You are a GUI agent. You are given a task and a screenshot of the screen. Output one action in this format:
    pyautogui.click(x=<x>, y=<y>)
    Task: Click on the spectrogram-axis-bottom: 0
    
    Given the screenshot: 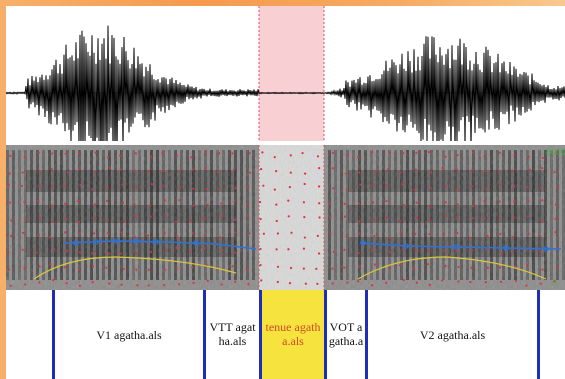 What is the action you would take?
    pyautogui.click(x=554, y=283)
    